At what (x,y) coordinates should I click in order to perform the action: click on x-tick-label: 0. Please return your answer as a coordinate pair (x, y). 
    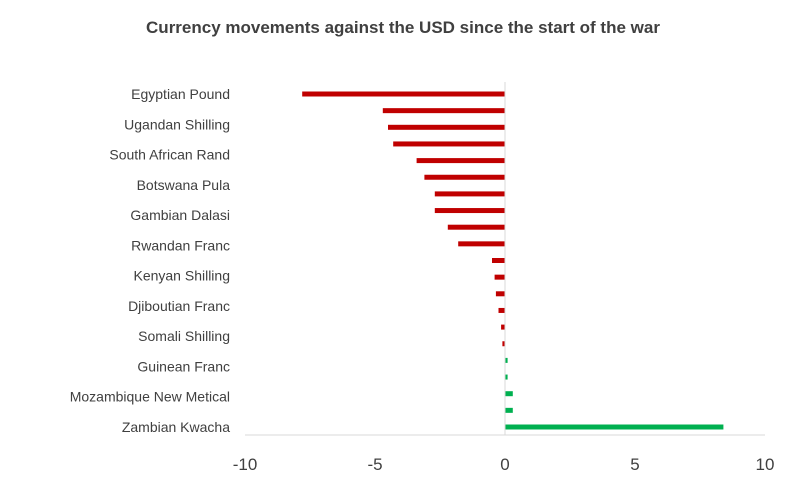
    Looking at the image, I should click on (504, 464).